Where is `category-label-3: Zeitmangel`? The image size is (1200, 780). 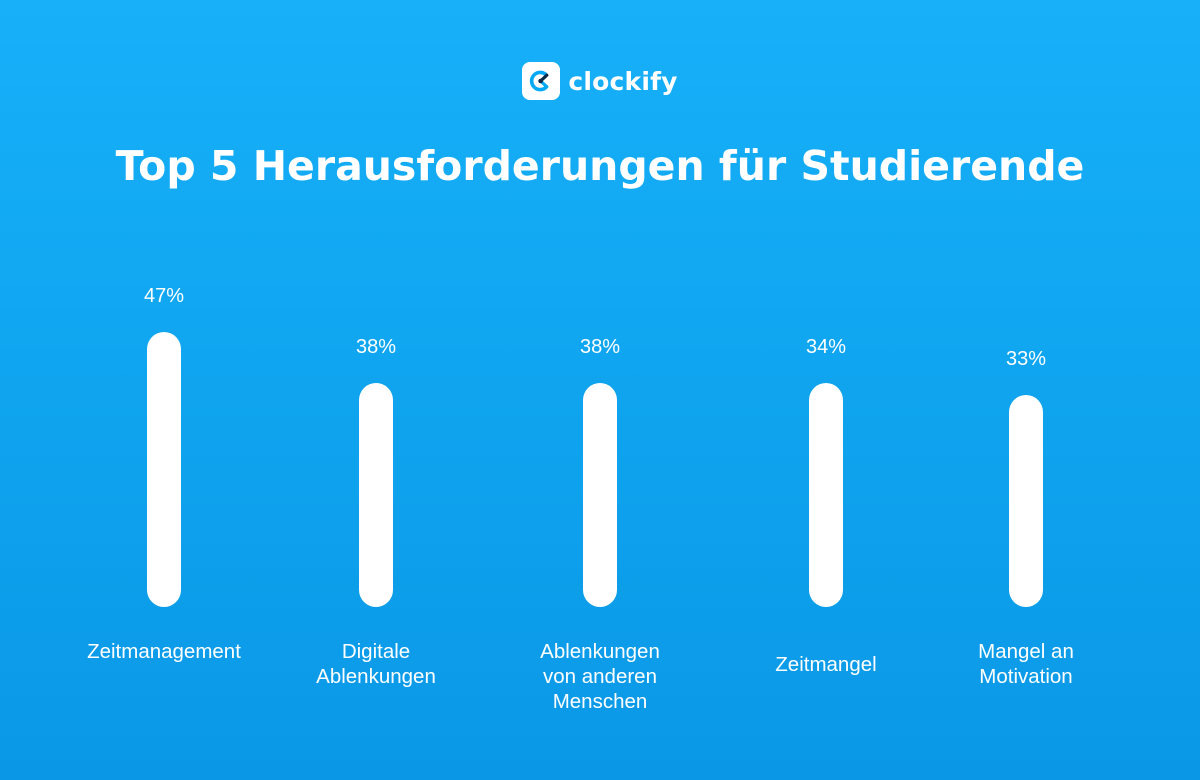 category-label-3: Zeitmangel is located at coordinates (826, 664).